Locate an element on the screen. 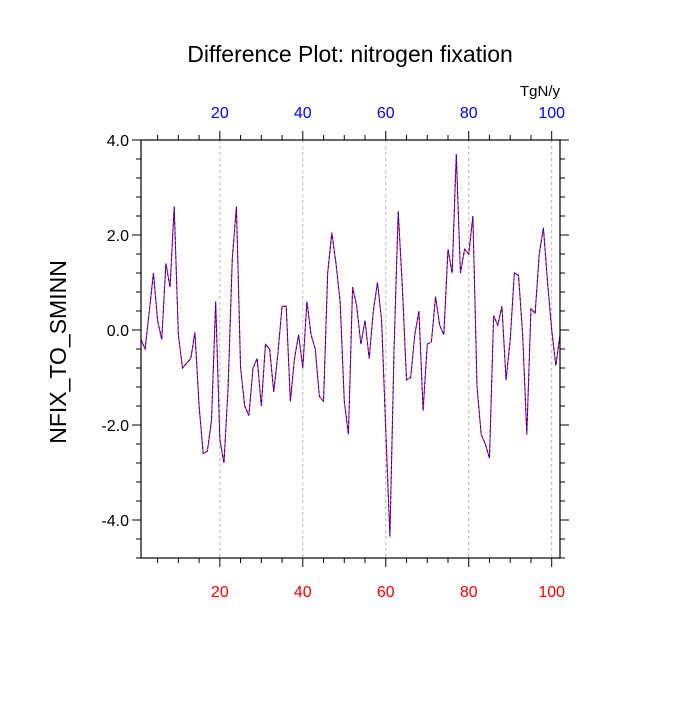 The width and height of the screenshot is (700, 705). x-tick-label-bottom: 20 is located at coordinates (220, 592).